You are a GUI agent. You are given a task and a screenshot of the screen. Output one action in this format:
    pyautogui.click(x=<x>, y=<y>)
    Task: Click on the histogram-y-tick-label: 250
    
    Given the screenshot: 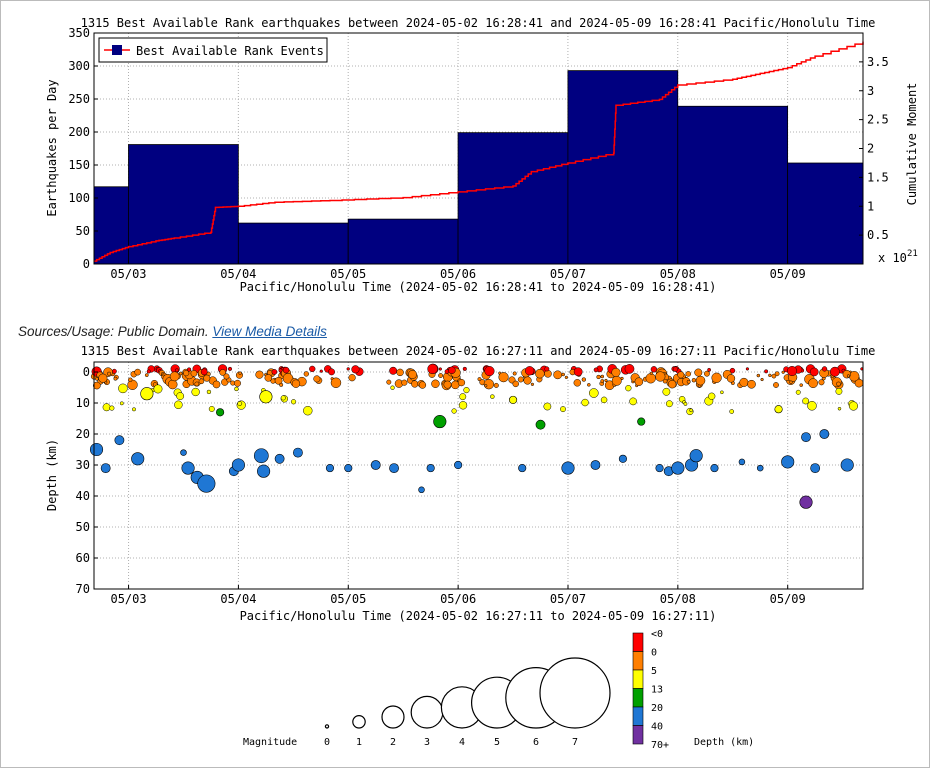 What is the action you would take?
    pyautogui.click(x=79, y=99)
    